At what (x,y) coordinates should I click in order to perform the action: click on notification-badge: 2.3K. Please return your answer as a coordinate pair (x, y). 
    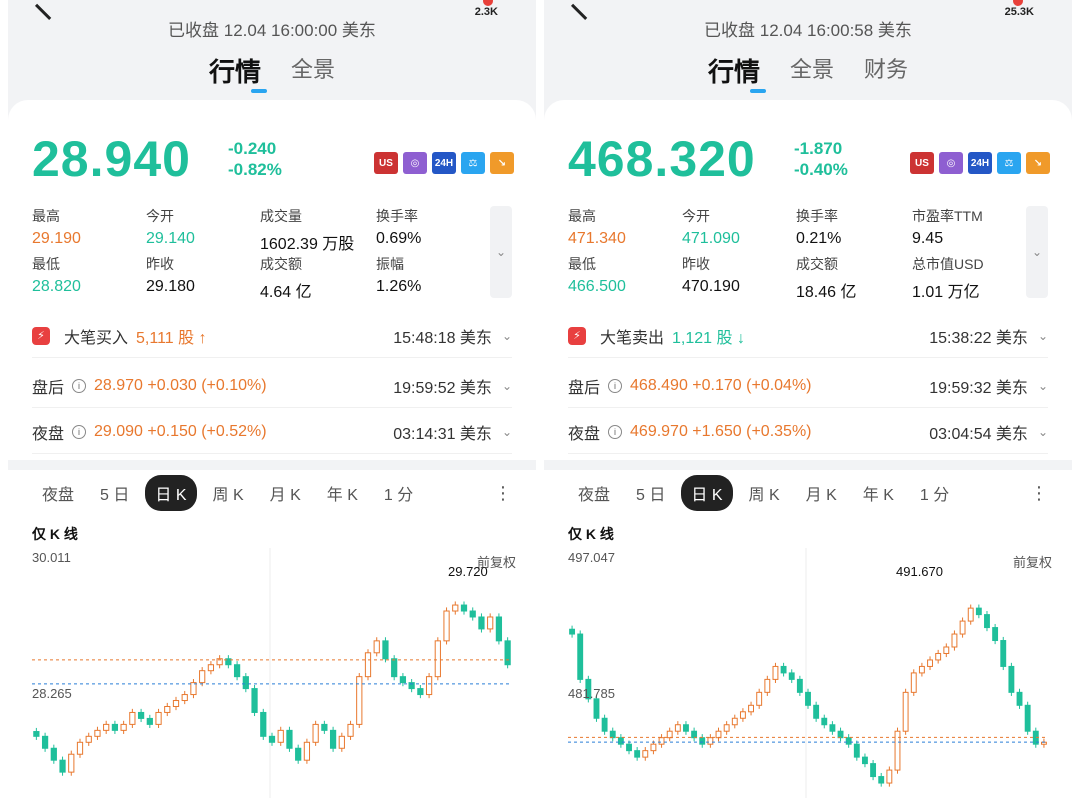
    Looking at the image, I should click on (486, 9).